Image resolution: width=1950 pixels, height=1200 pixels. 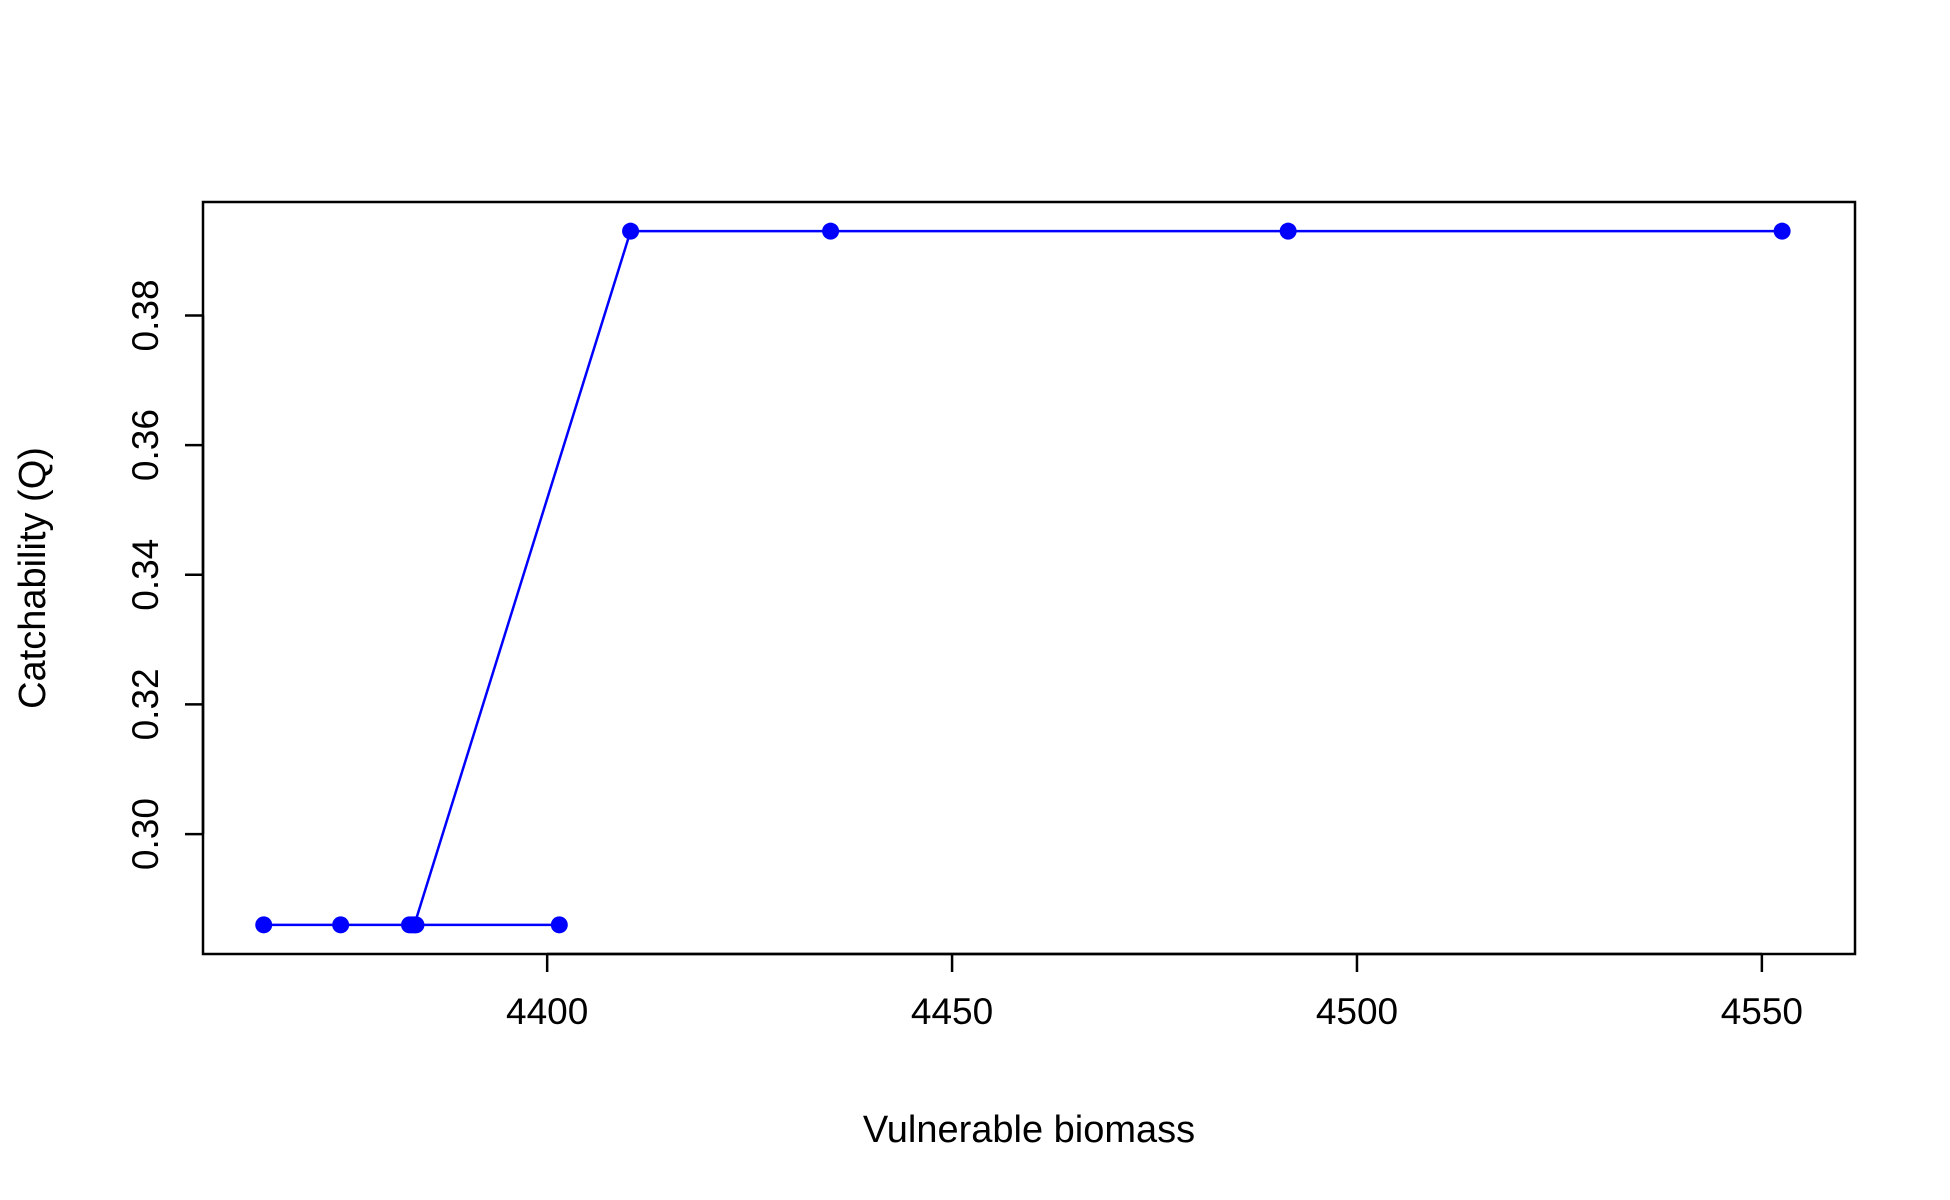 What do you see at coordinates (952, 1011) in the screenshot?
I see `x-tick-label: 4450` at bounding box center [952, 1011].